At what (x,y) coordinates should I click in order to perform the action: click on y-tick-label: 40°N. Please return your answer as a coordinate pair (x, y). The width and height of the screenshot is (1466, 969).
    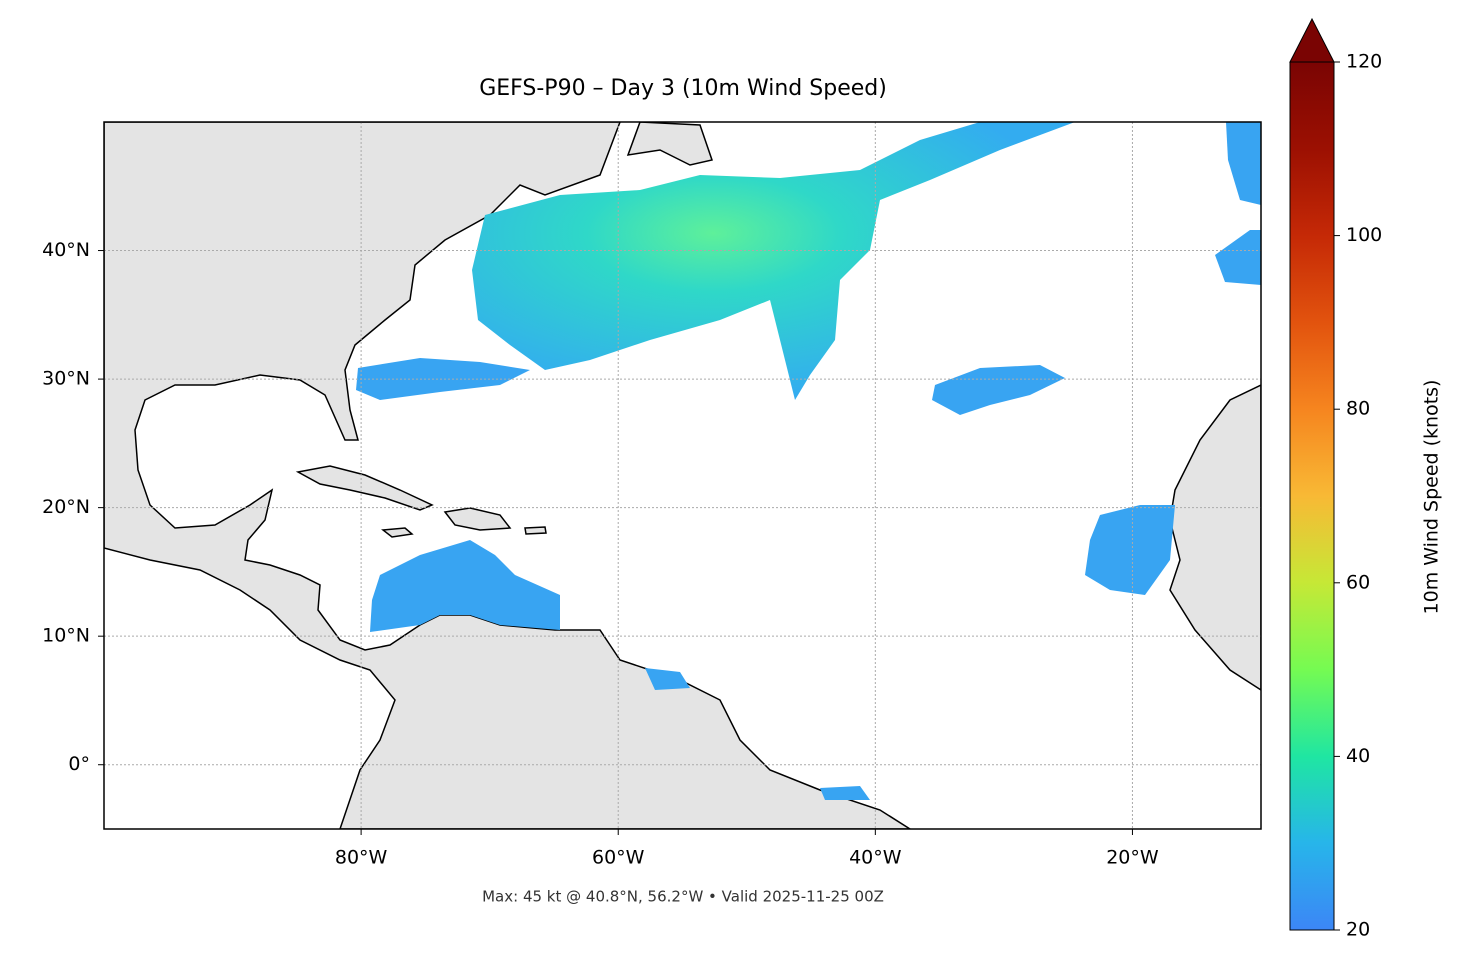
    Looking at the image, I should click on (66, 250).